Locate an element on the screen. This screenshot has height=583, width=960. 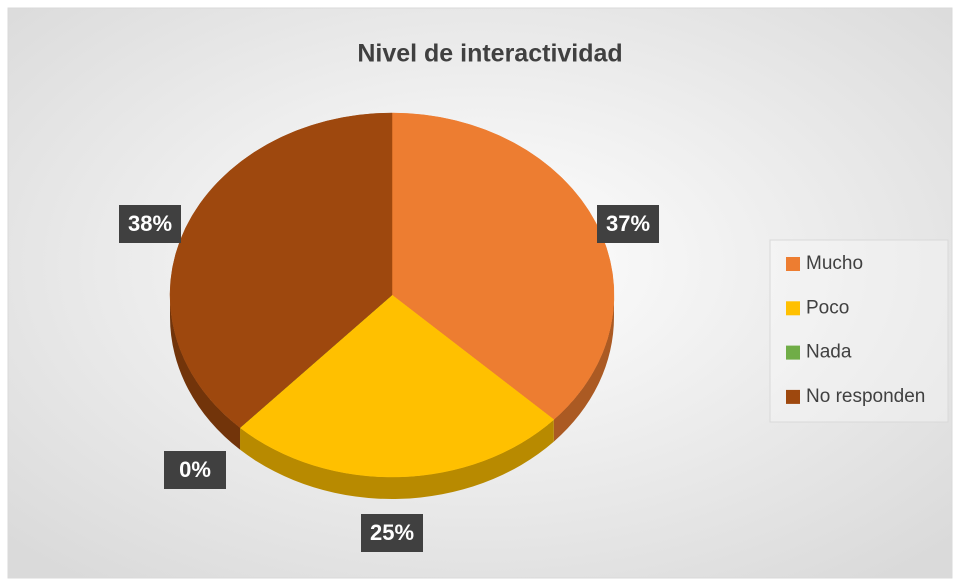
chart-title: Nivel de interactividad is located at coordinates (489, 54).